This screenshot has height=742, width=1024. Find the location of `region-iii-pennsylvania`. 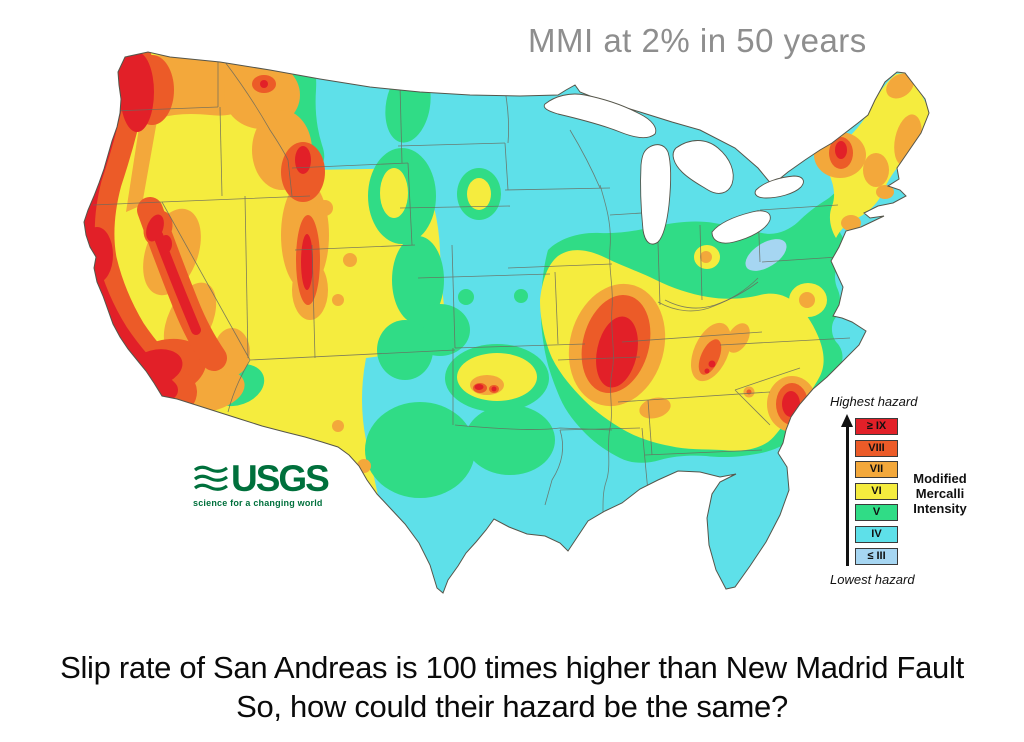

region-iii-pennsylvania is located at coordinates (766, 255).